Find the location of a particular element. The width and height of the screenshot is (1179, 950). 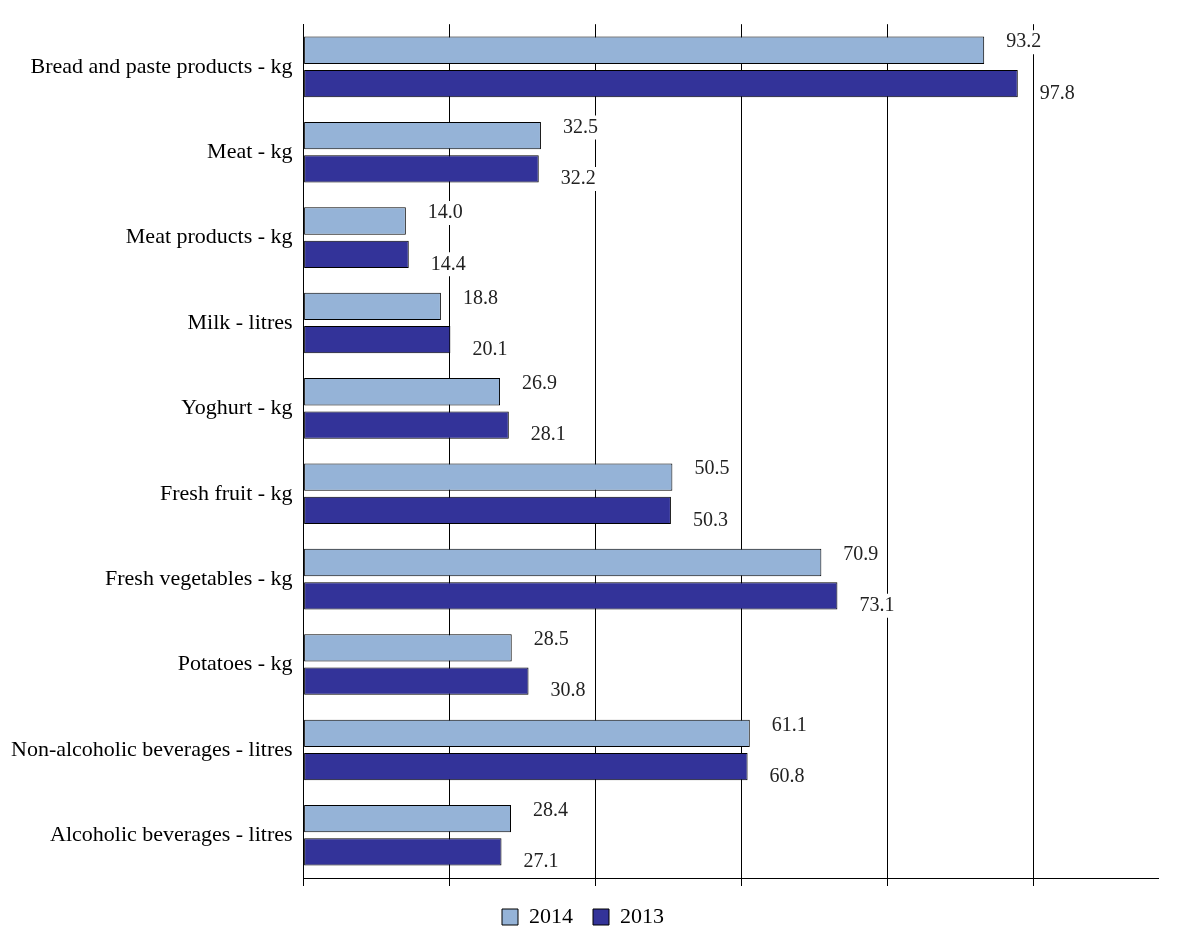

y-tick-label: Meat - kg is located at coordinates (250, 151).